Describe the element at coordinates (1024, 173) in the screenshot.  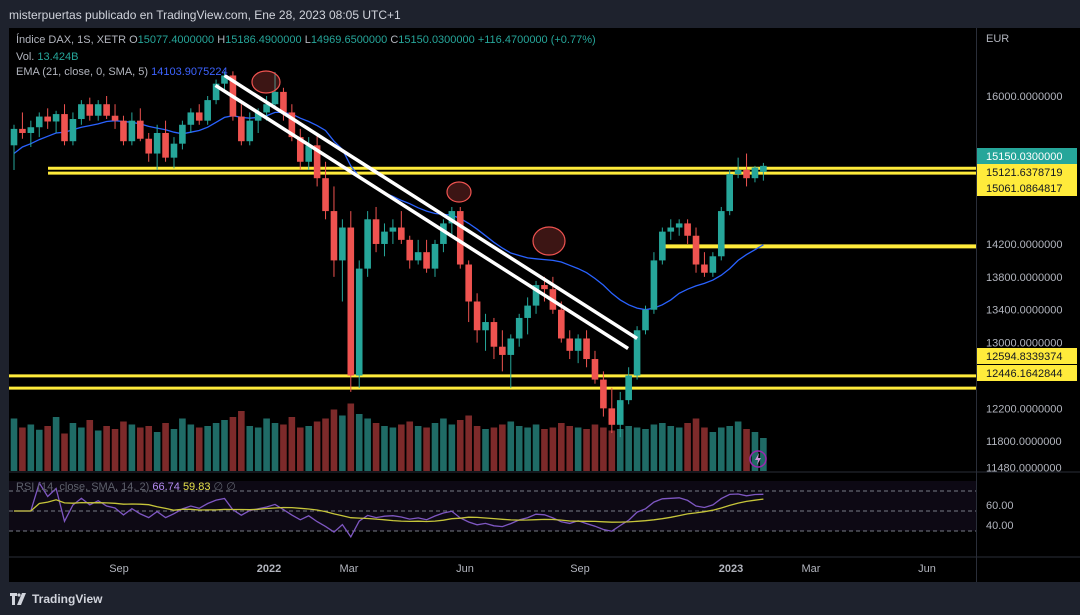
I see `level-label: 15121.6378719` at that location.